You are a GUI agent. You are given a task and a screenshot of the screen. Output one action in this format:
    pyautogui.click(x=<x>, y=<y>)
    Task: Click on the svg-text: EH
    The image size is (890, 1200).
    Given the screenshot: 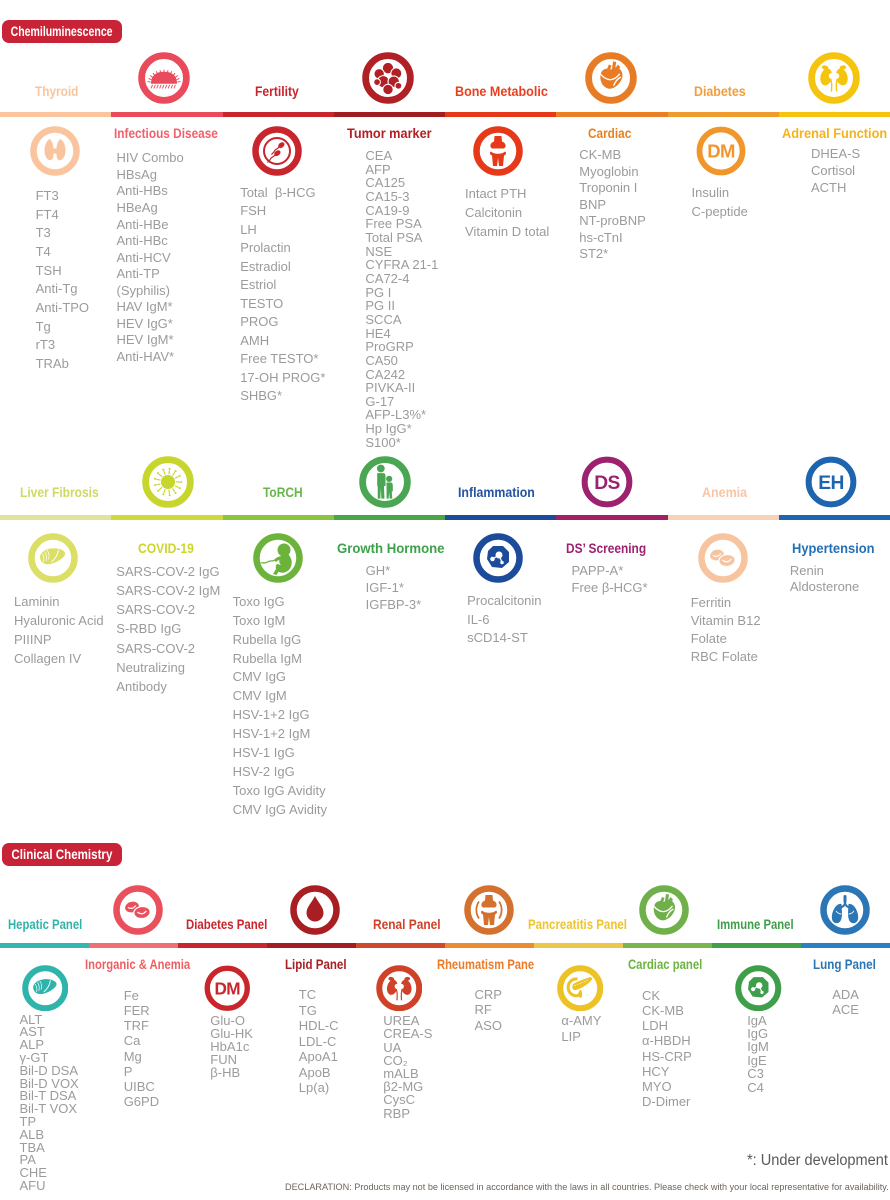 What is the action you would take?
    pyautogui.click(x=830, y=483)
    